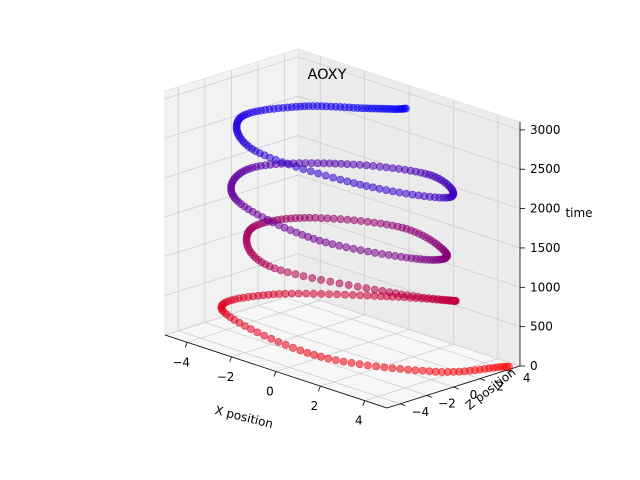 This screenshot has width=640, height=480. What do you see at coordinates (315, 406) in the screenshot?
I see `x-tick-label: 2` at bounding box center [315, 406].